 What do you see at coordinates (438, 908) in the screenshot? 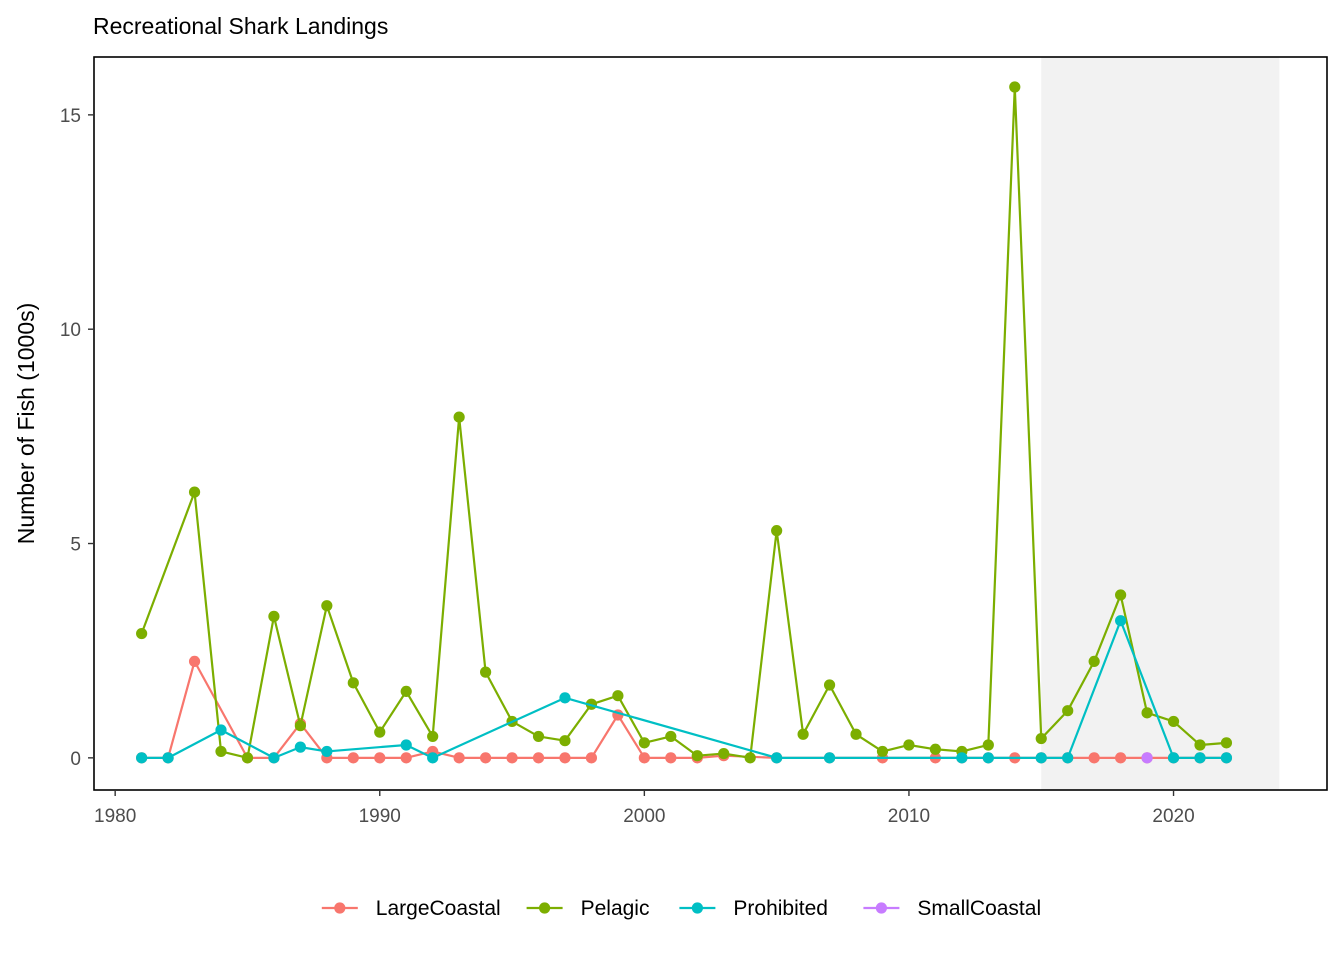
I see `legend-label: LargeCoastal` at bounding box center [438, 908].